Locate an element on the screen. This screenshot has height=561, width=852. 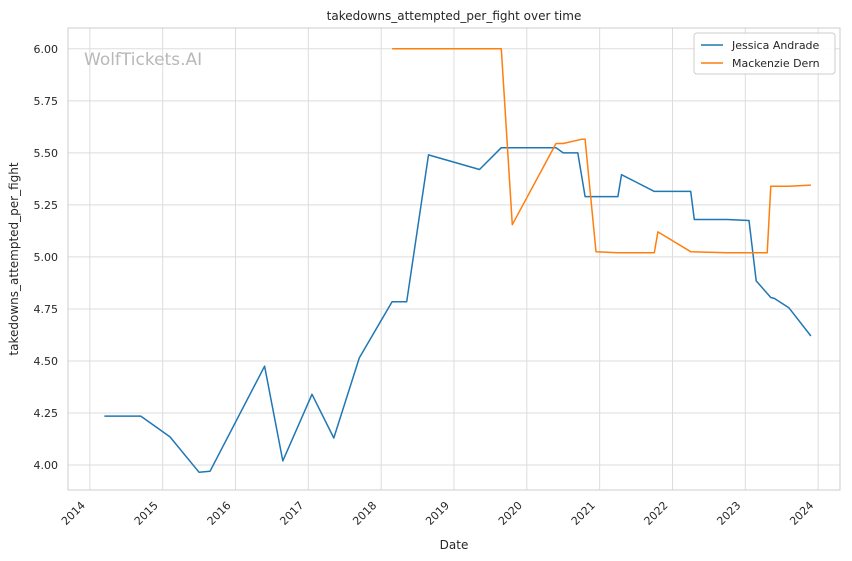
y-tick-label: 5.50 is located at coordinates (46, 153).